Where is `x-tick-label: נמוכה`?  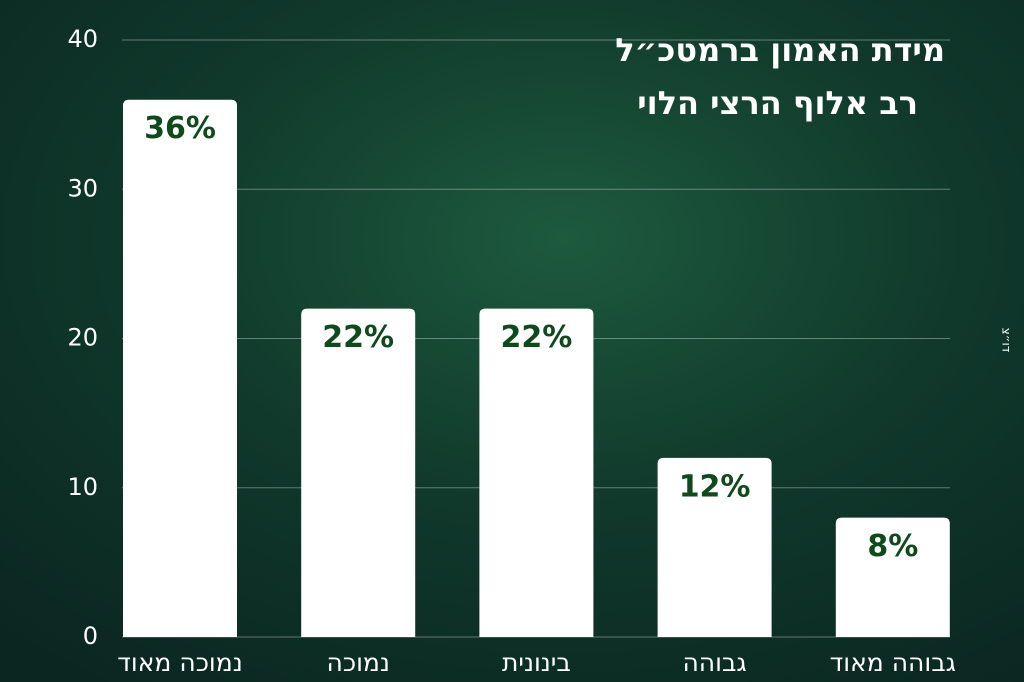 x-tick-label: נמוכה is located at coordinates (358, 662).